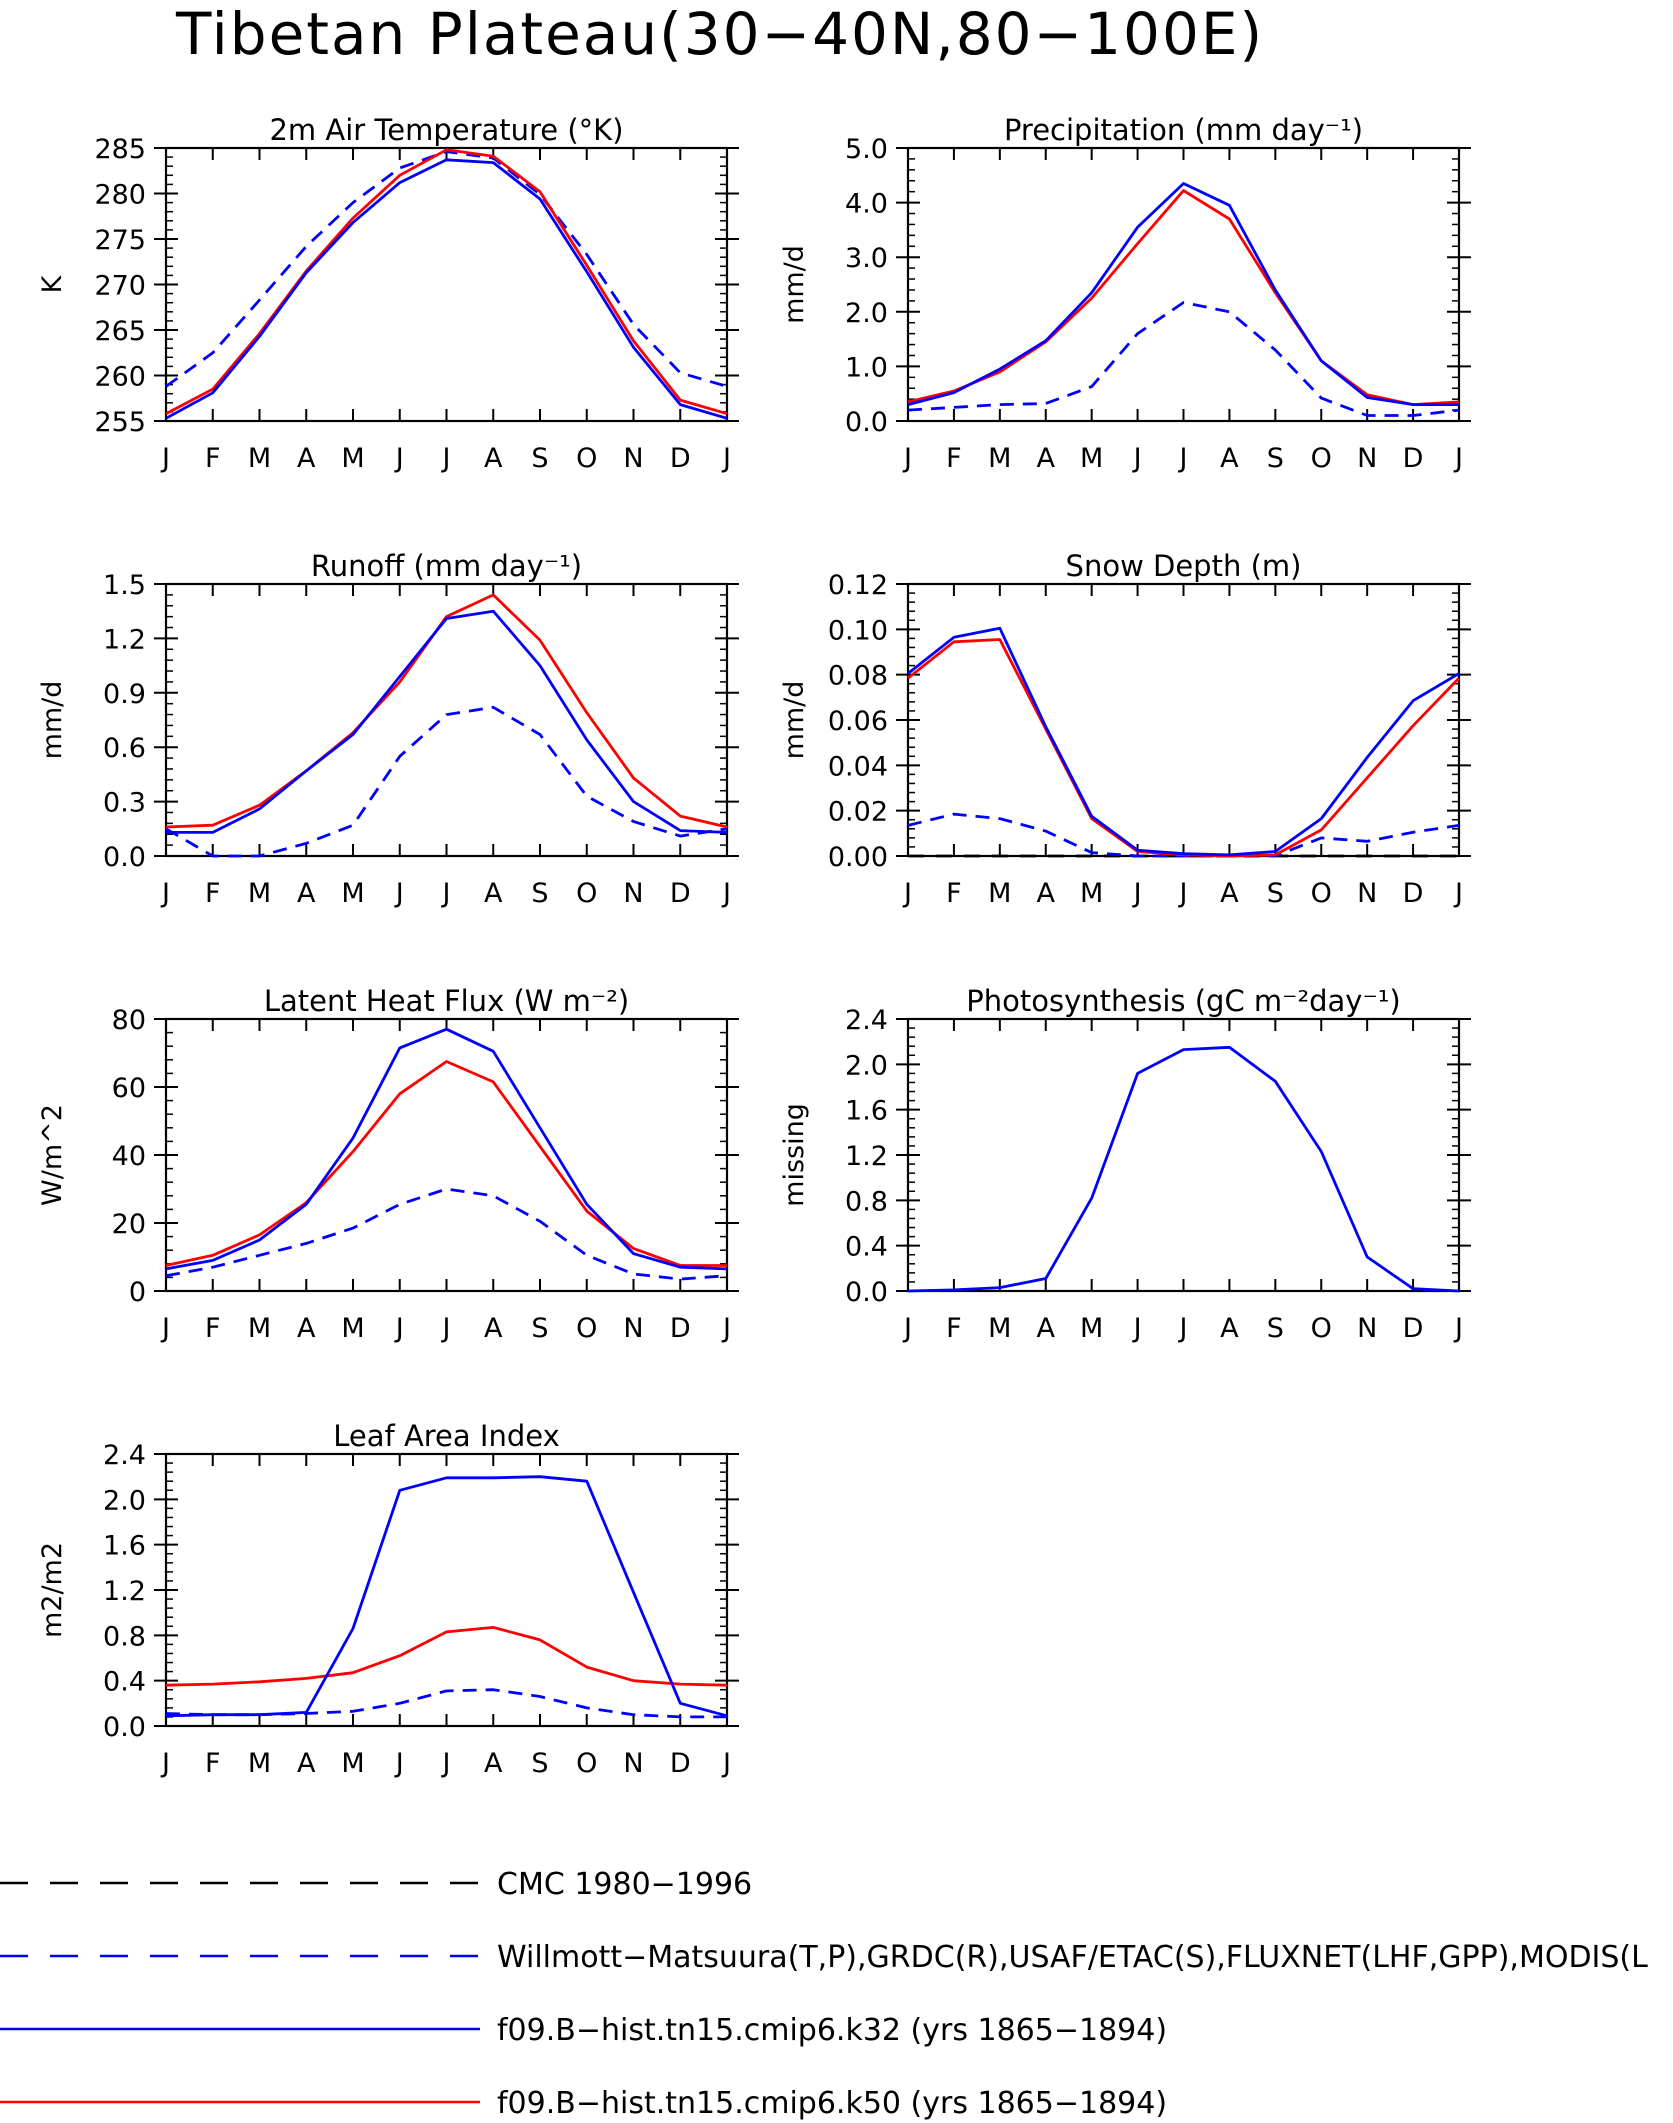 The height and width of the screenshot is (2123, 1673). What do you see at coordinates (124, 585) in the screenshot?
I see `y-tick-label: 1.5` at bounding box center [124, 585].